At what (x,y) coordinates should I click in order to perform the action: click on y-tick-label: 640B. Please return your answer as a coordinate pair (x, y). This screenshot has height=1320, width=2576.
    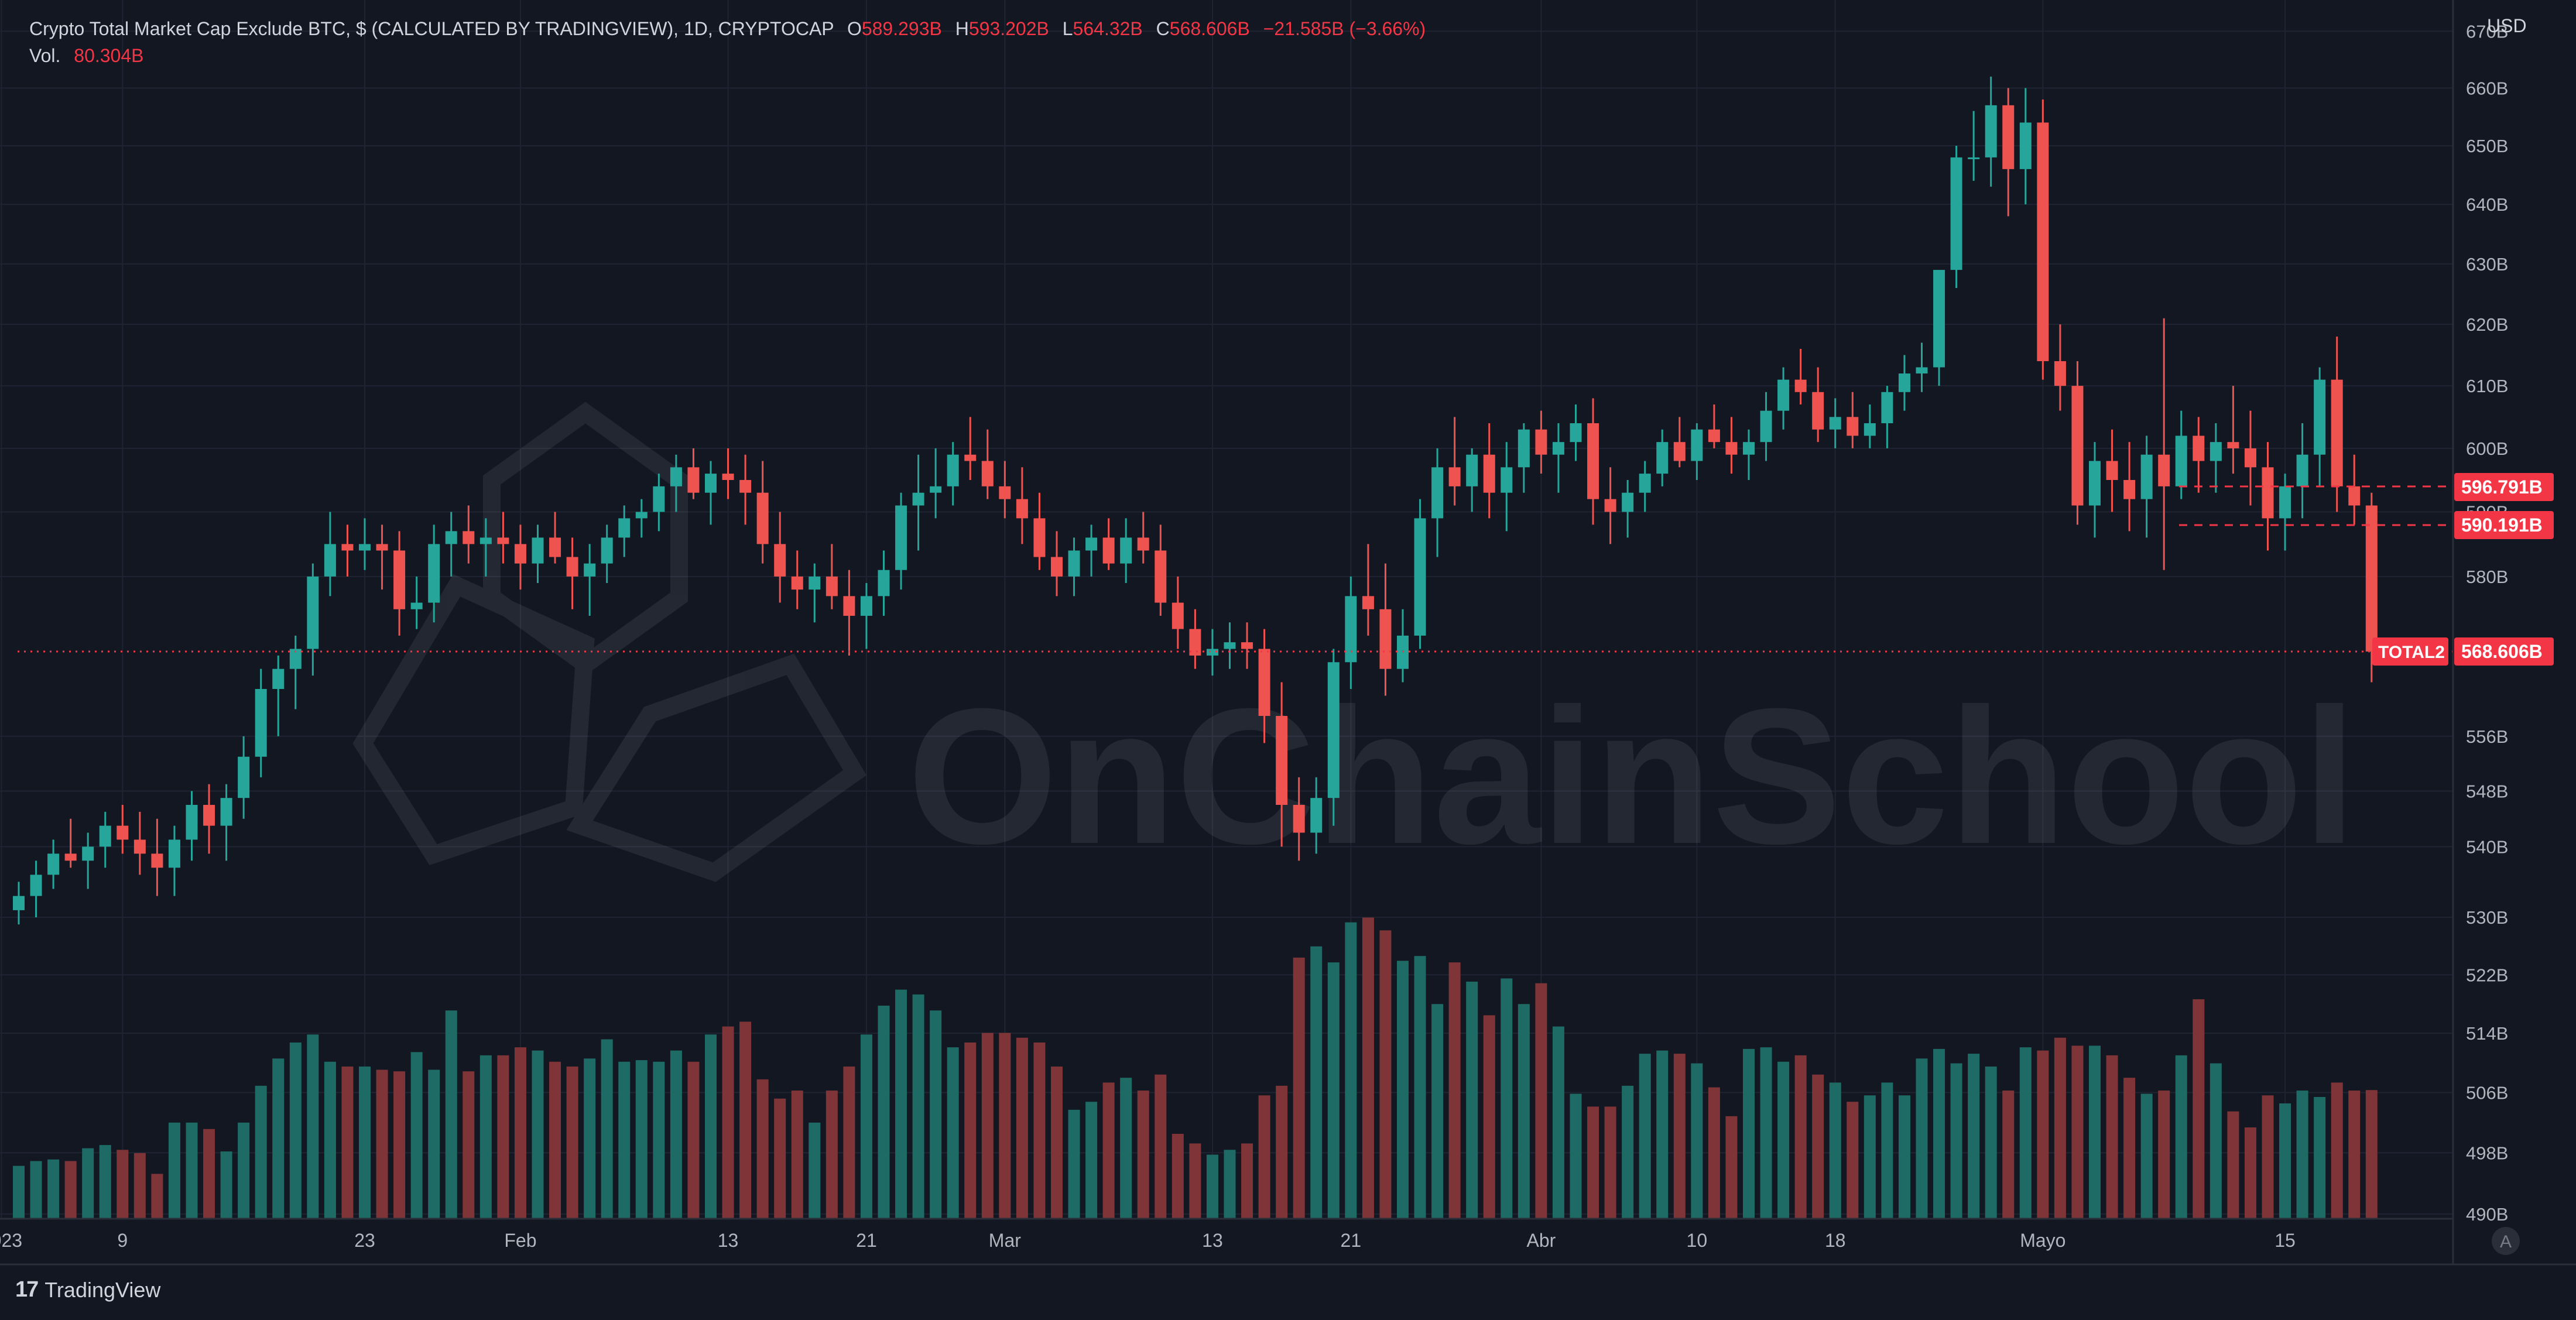
    Looking at the image, I should click on (2487, 204).